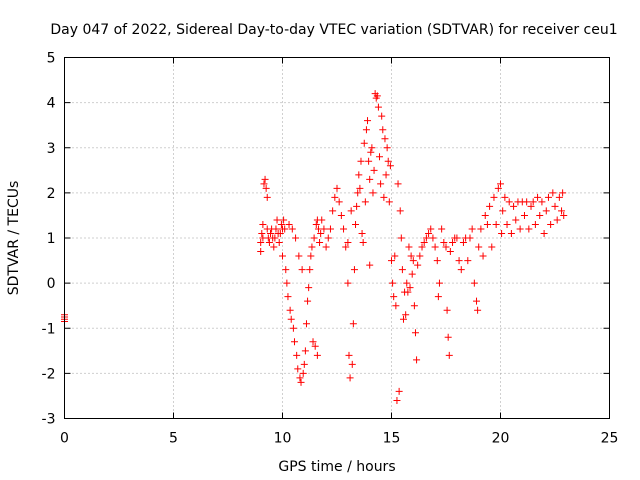 Image resolution: width=640 pixels, height=480 pixels. What do you see at coordinates (49, 374) in the screenshot?
I see `y-tick-label: -2` at bounding box center [49, 374].